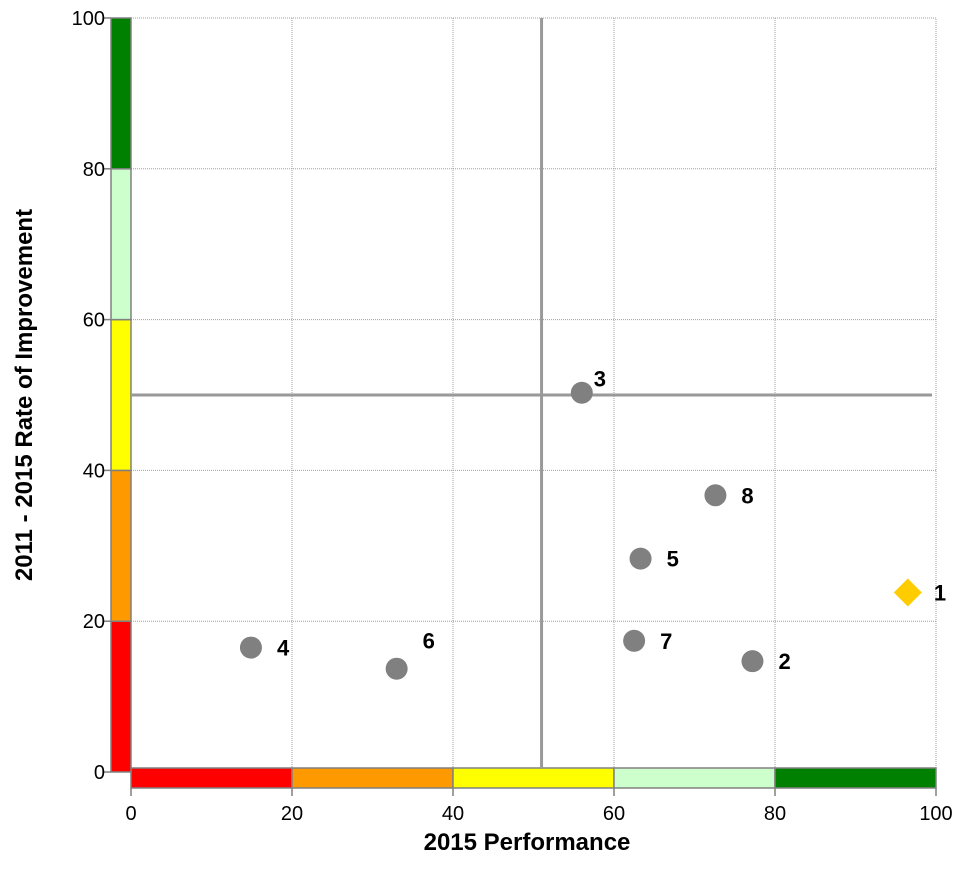 The image size is (961, 882). Describe the element at coordinates (88, 19) in the screenshot. I see `y-tick-label: 100` at that location.